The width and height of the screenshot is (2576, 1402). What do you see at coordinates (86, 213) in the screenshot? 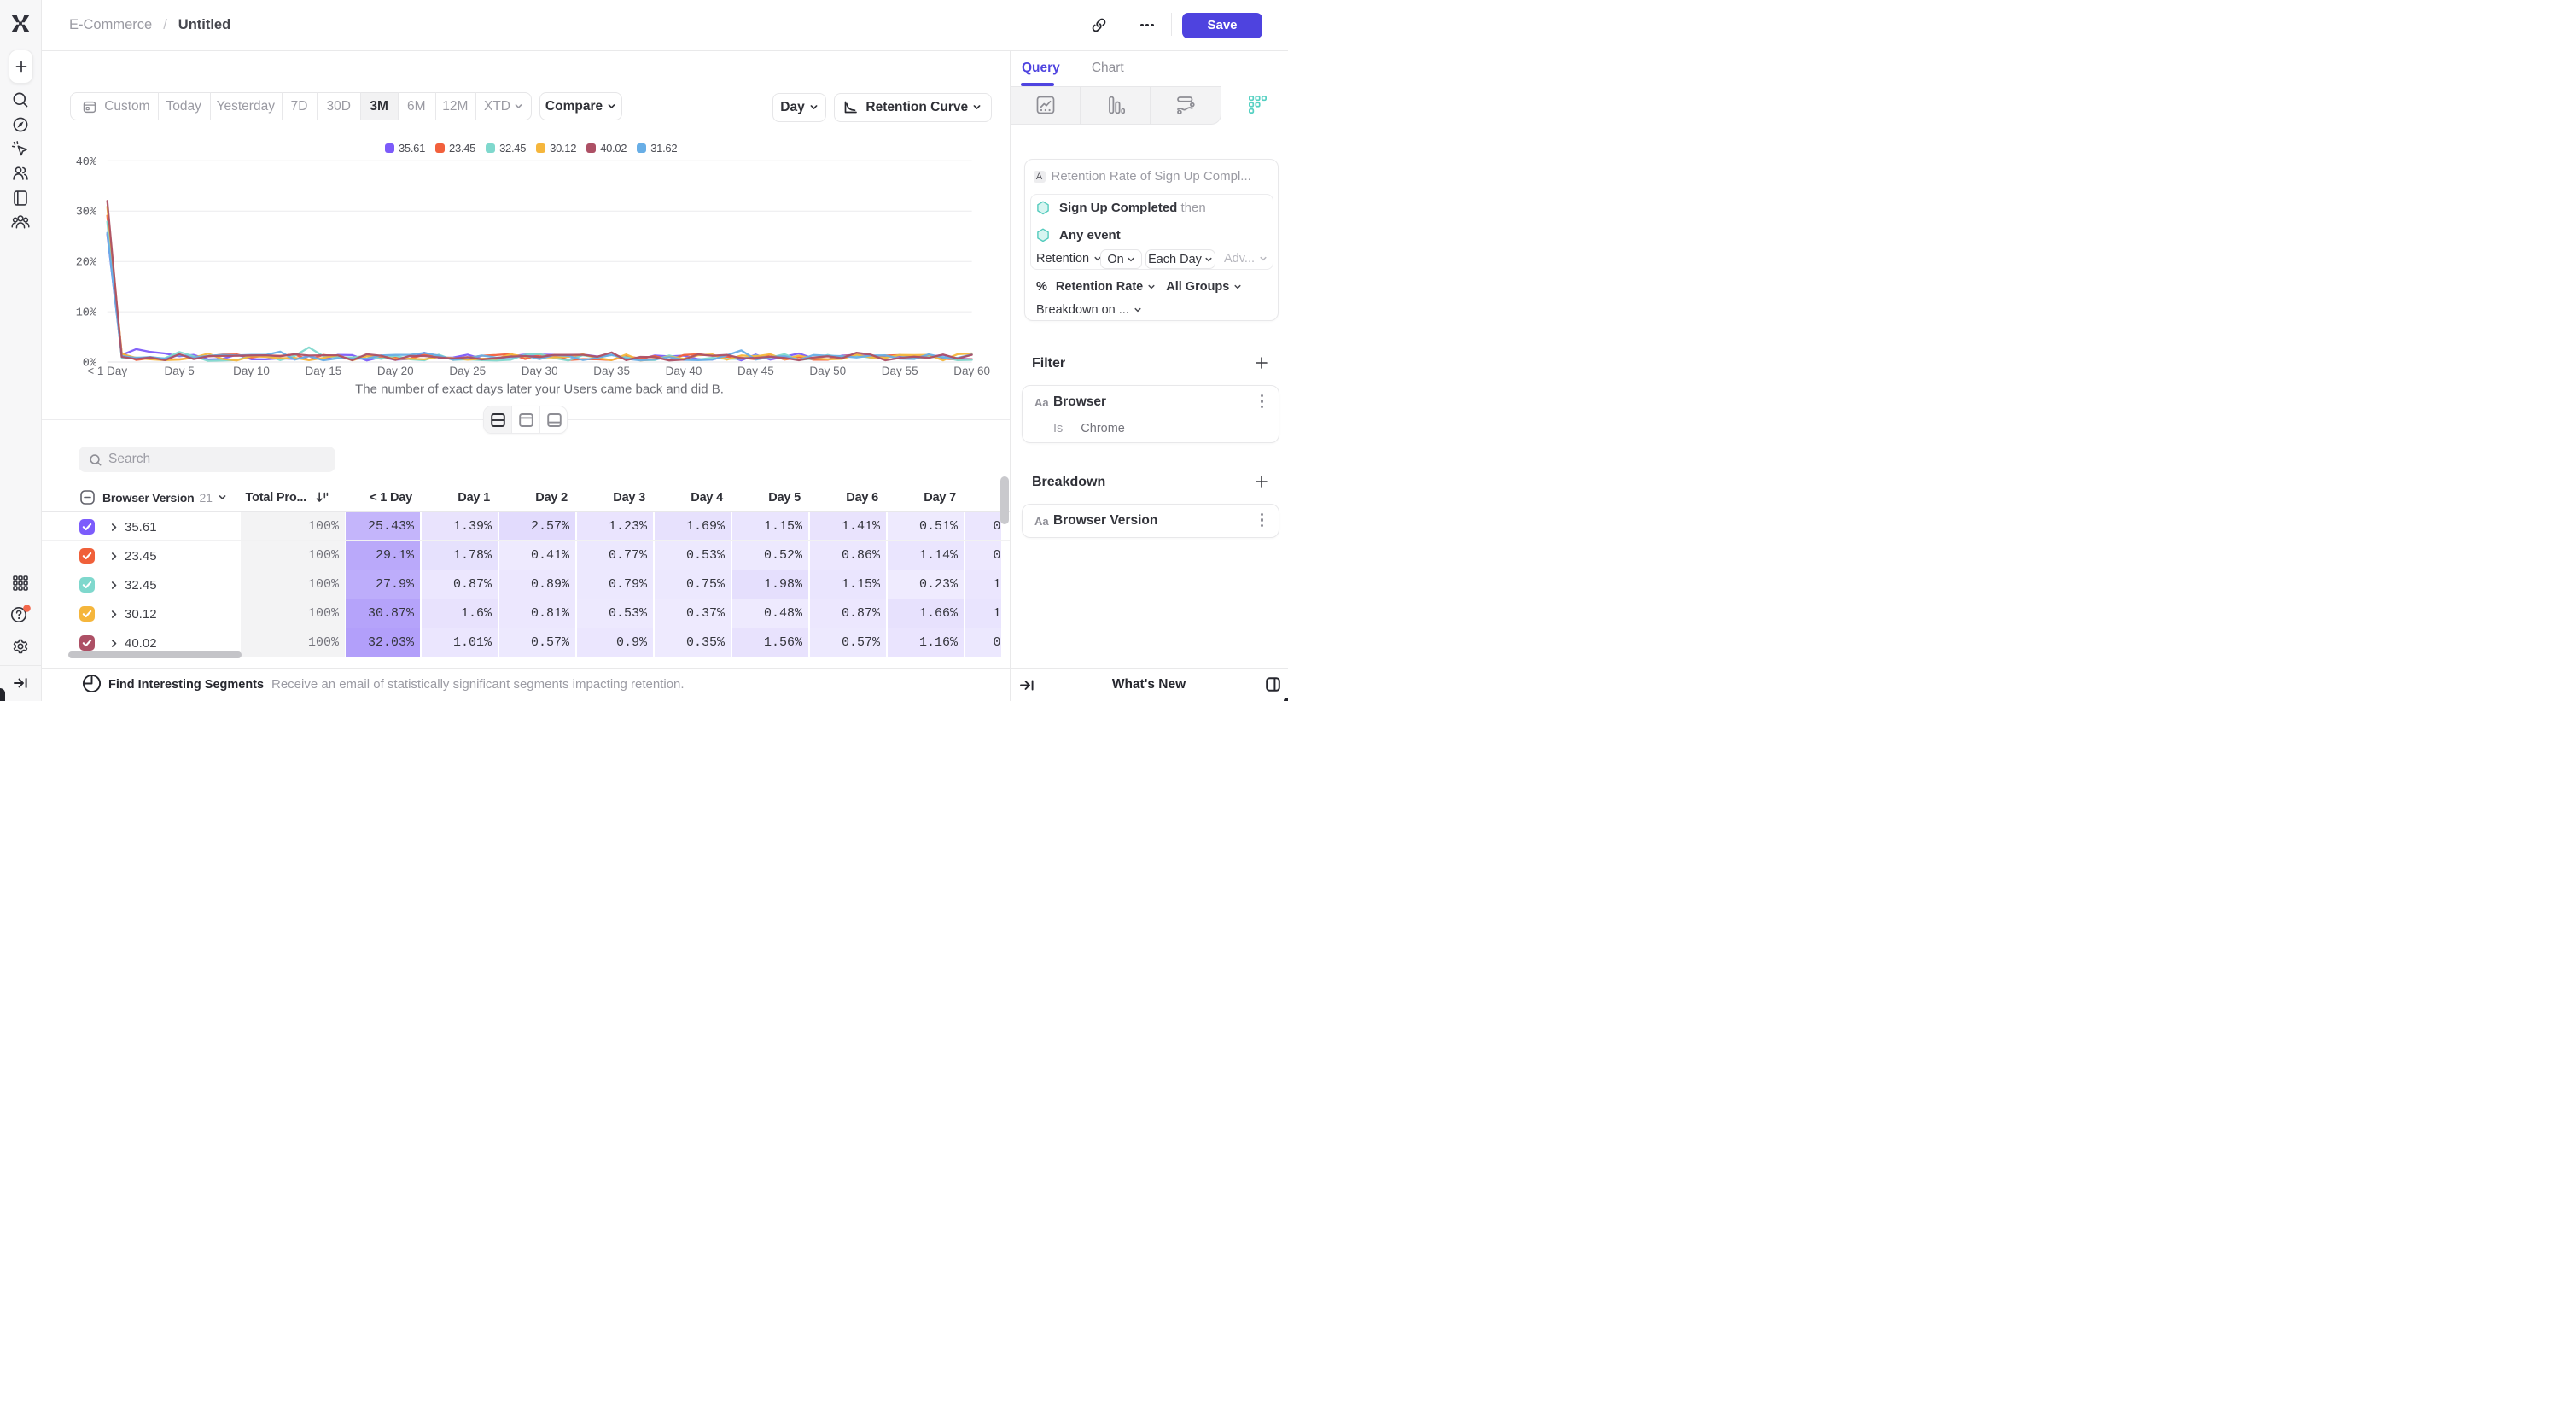
I see `svg-text: 30%` at bounding box center [86, 213].